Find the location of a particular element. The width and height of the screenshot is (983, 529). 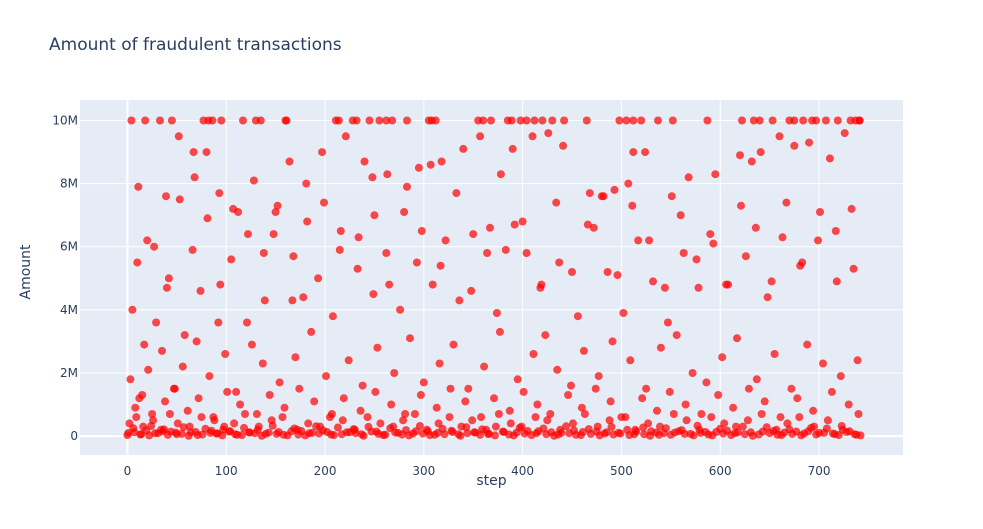

y-tick-label: 8M is located at coordinates (69, 184).